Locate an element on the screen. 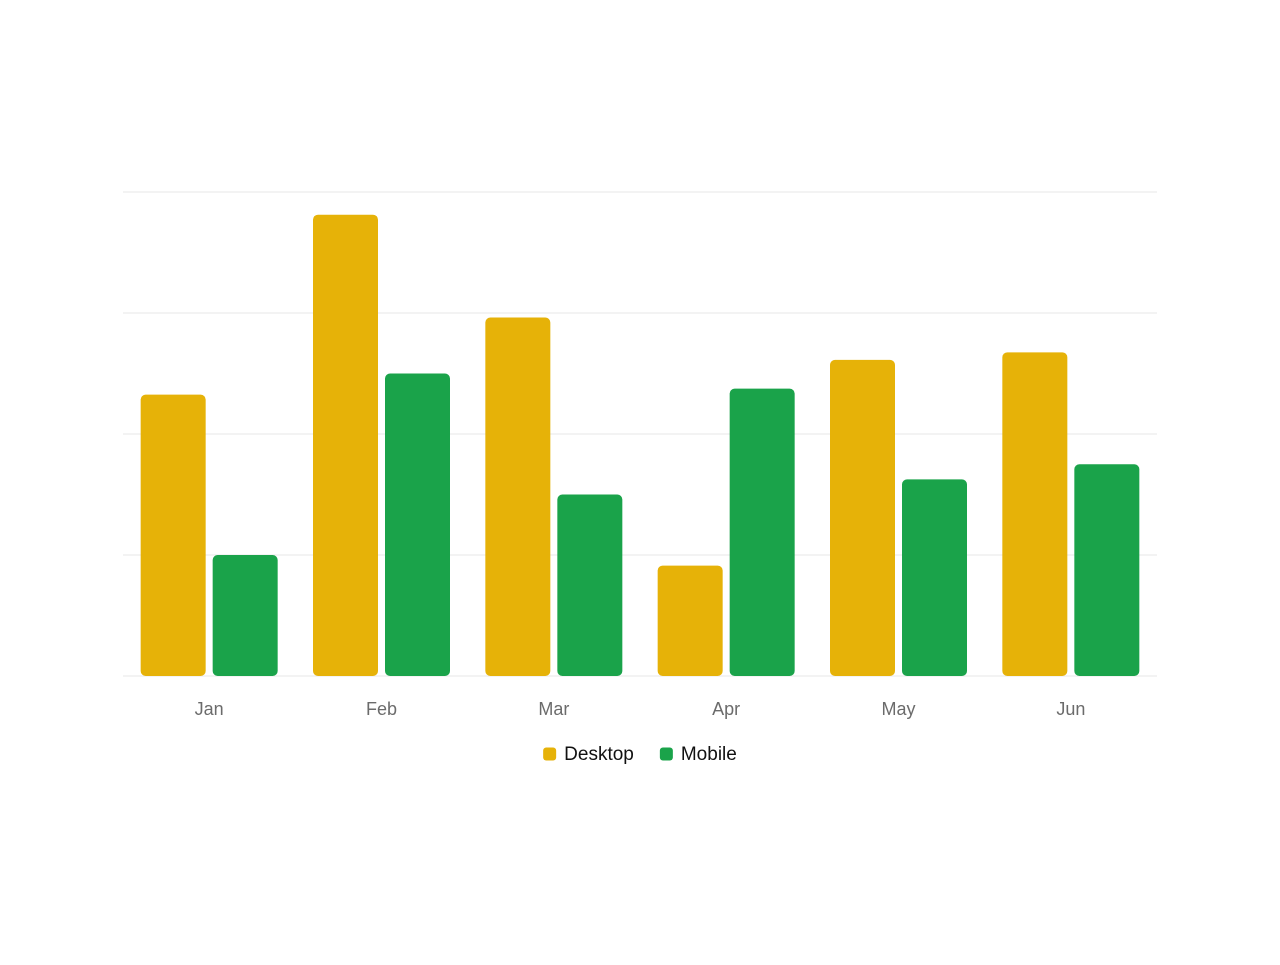 The width and height of the screenshot is (1280, 965). bar-desktop-mar is located at coordinates (518, 496).